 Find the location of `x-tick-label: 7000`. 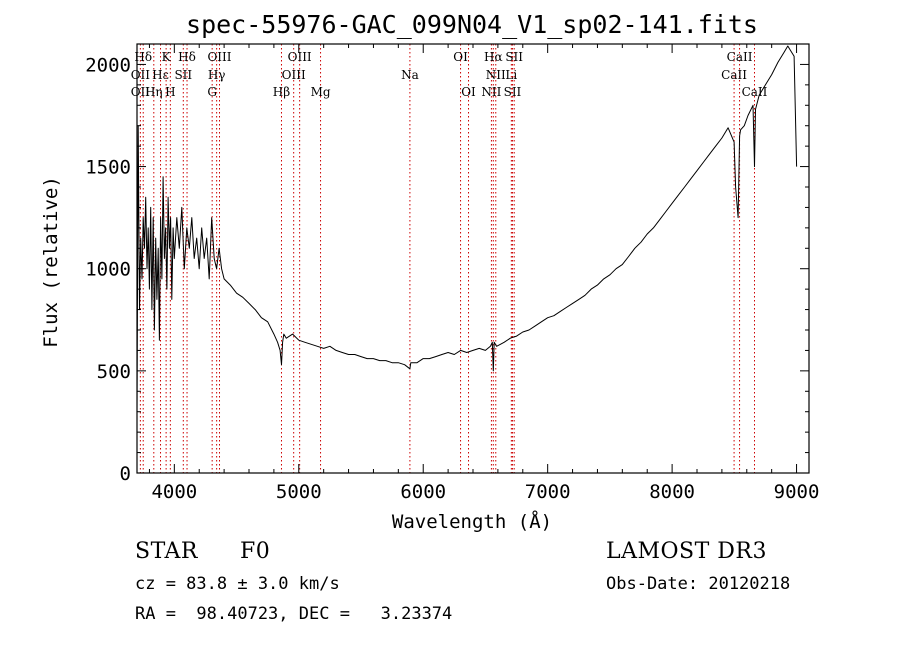

x-tick-label: 7000 is located at coordinates (548, 492).